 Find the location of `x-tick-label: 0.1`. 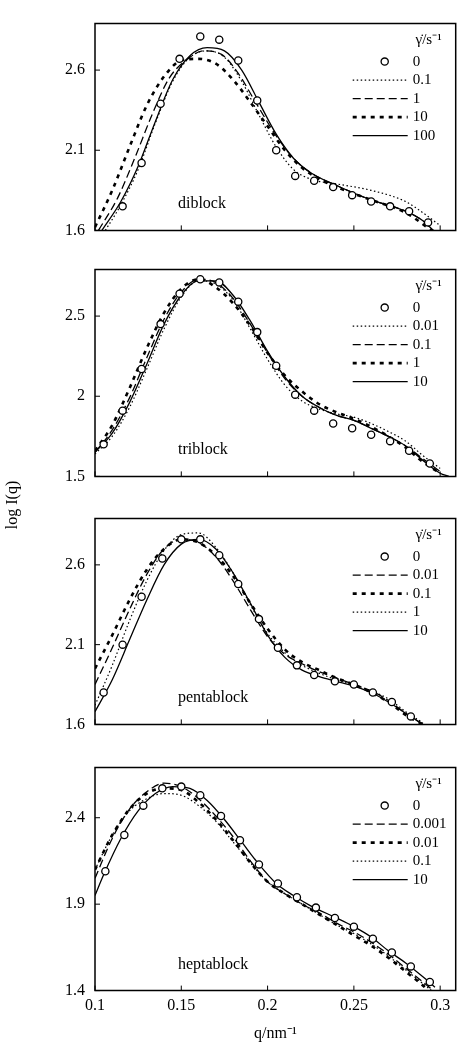

x-tick-label: 0.1 is located at coordinates (95, 1005).